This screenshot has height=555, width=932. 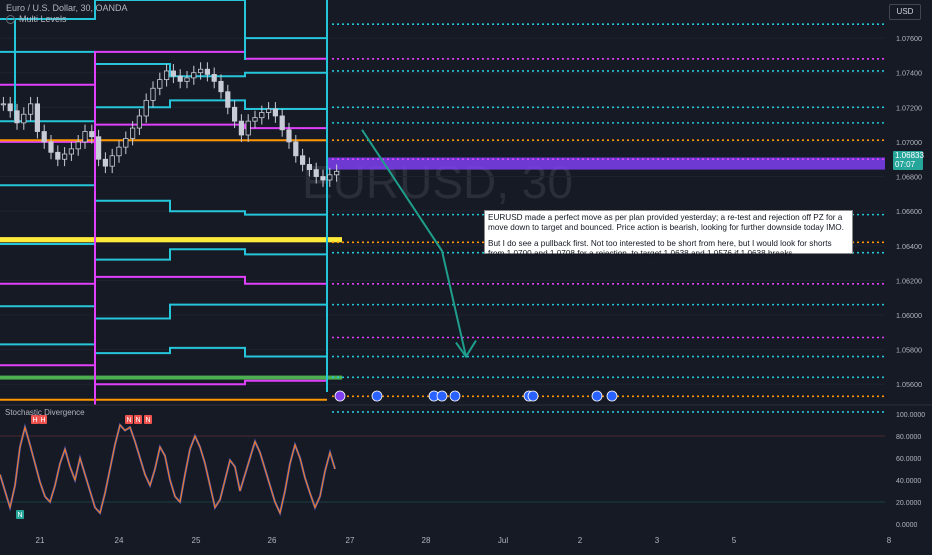 What do you see at coordinates (67, 8) in the screenshot?
I see `symbol-title: Euro / U.S. Dollar, 30, OANDA` at bounding box center [67, 8].